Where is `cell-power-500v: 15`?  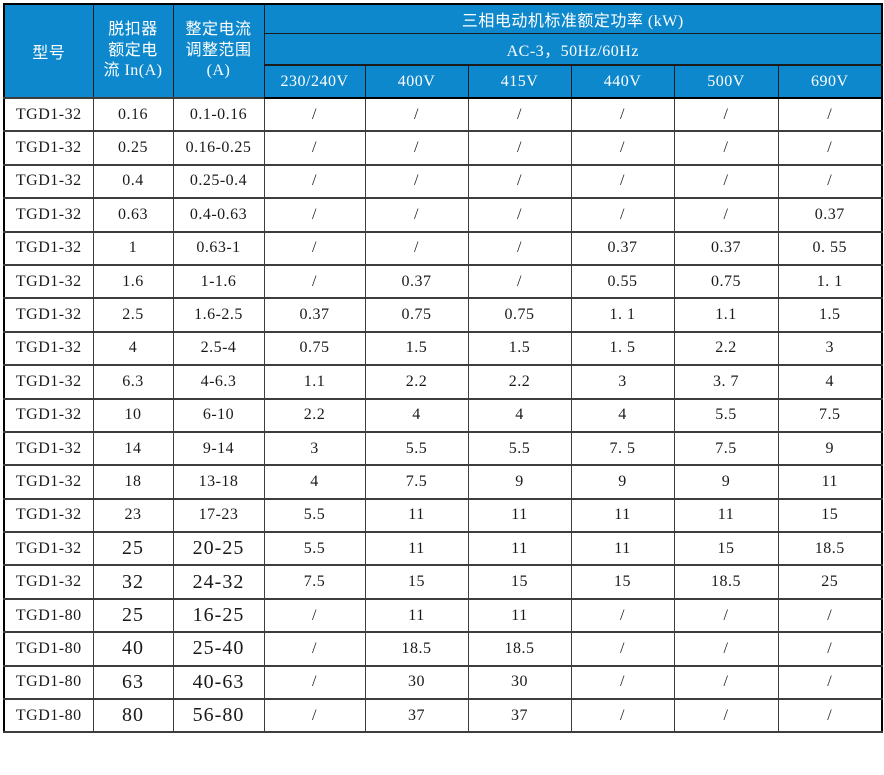 cell-power-500v: 15 is located at coordinates (726, 549).